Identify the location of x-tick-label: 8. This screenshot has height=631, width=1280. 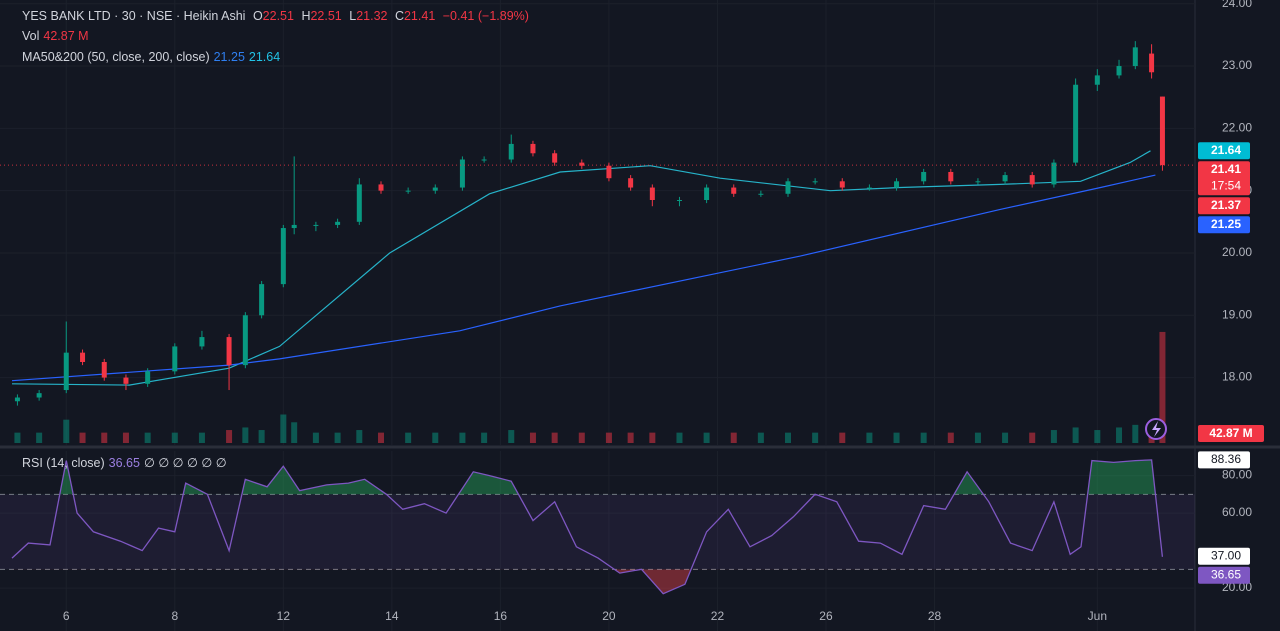
(174, 616).